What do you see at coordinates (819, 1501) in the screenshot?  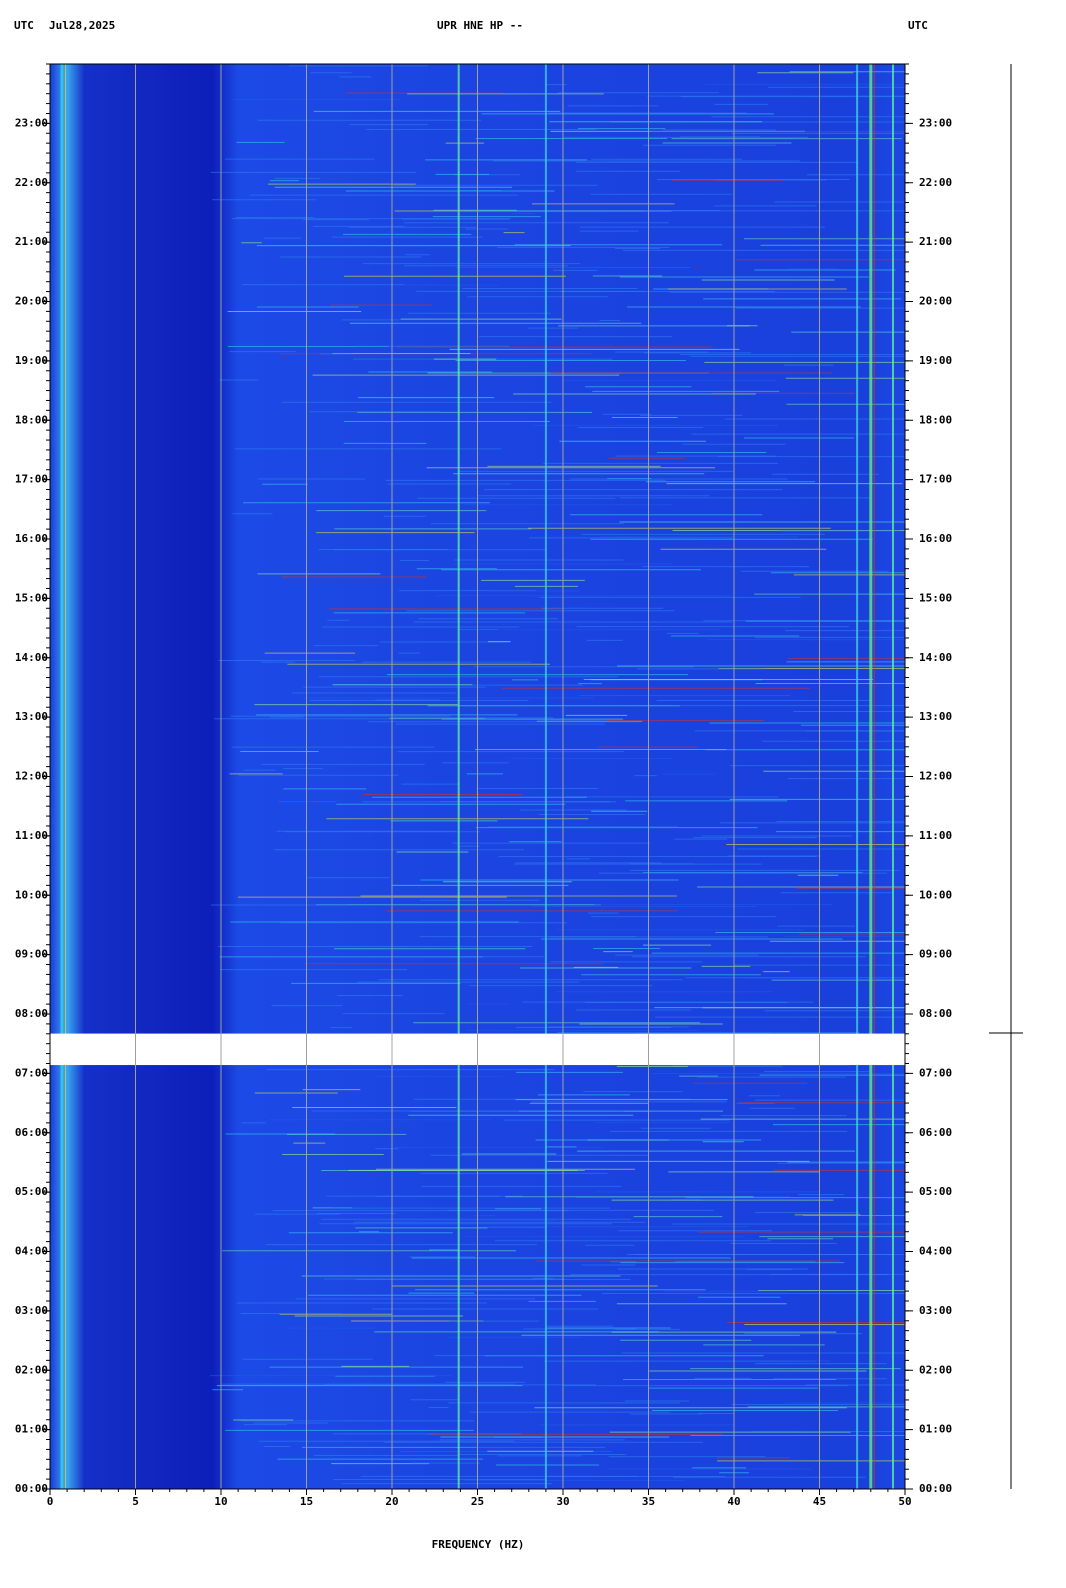 I see `x-tick-label: 45` at bounding box center [819, 1501].